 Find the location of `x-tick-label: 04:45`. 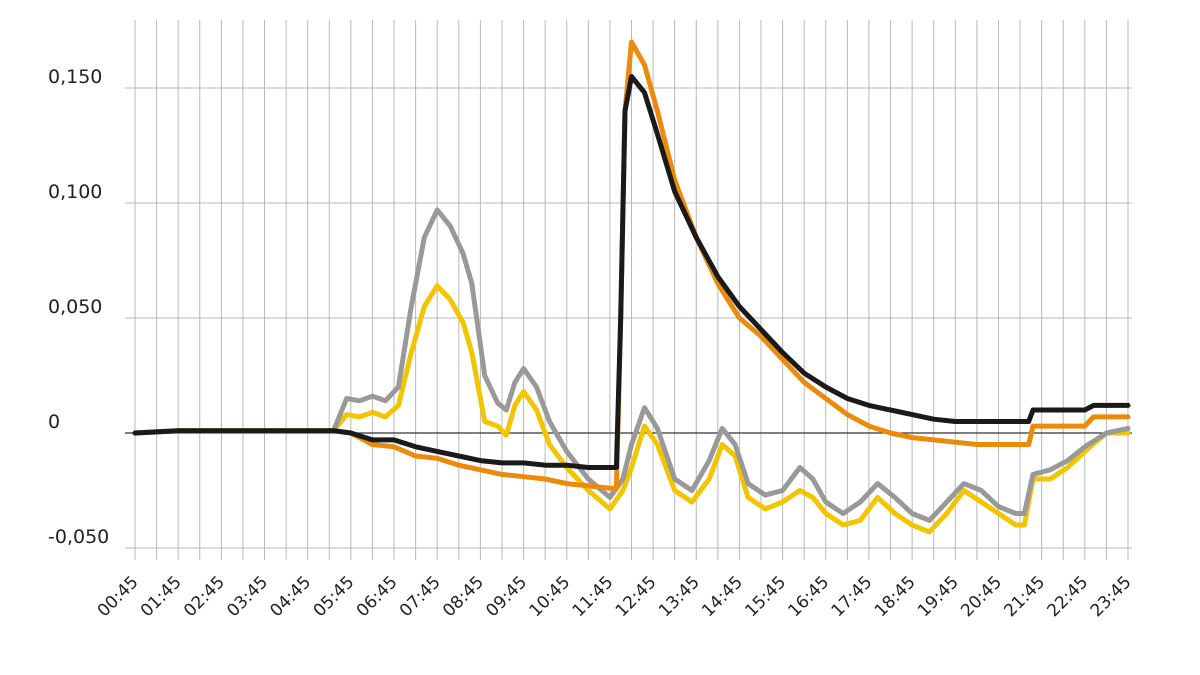

x-tick-label: 04:45 is located at coordinates (290, 596).